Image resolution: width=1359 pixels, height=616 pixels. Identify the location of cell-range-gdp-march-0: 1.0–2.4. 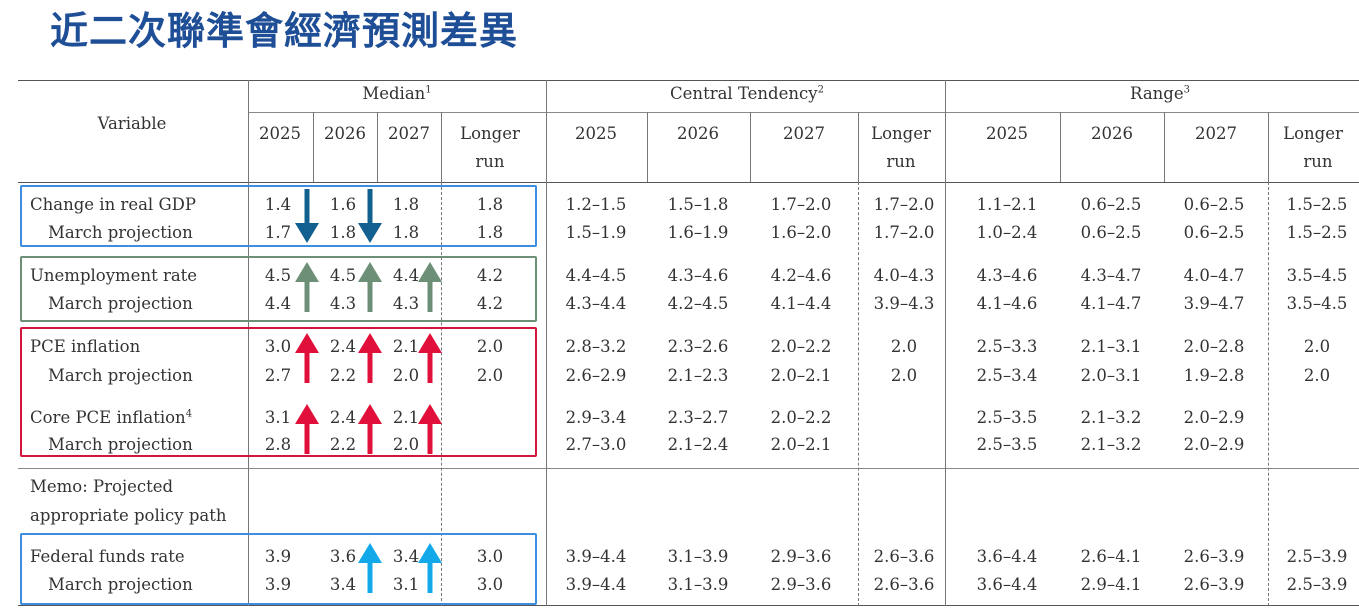
(1007, 232).